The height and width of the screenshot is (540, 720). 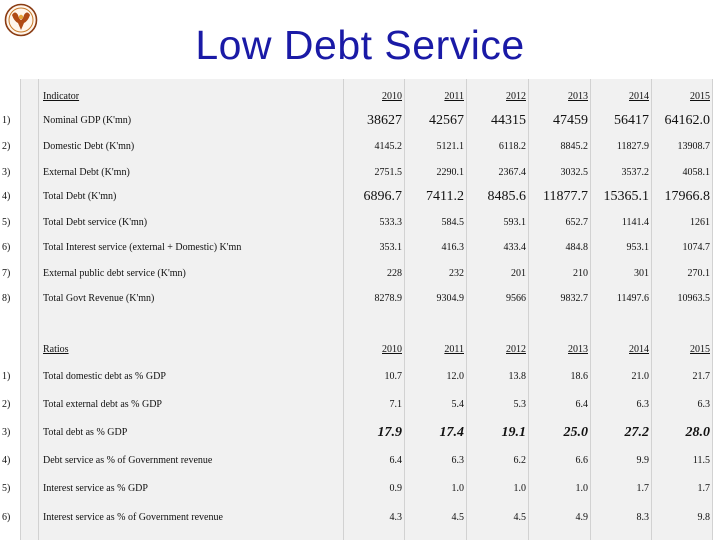 I want to click on value-cell: 47459, so click(x=570, y=120).